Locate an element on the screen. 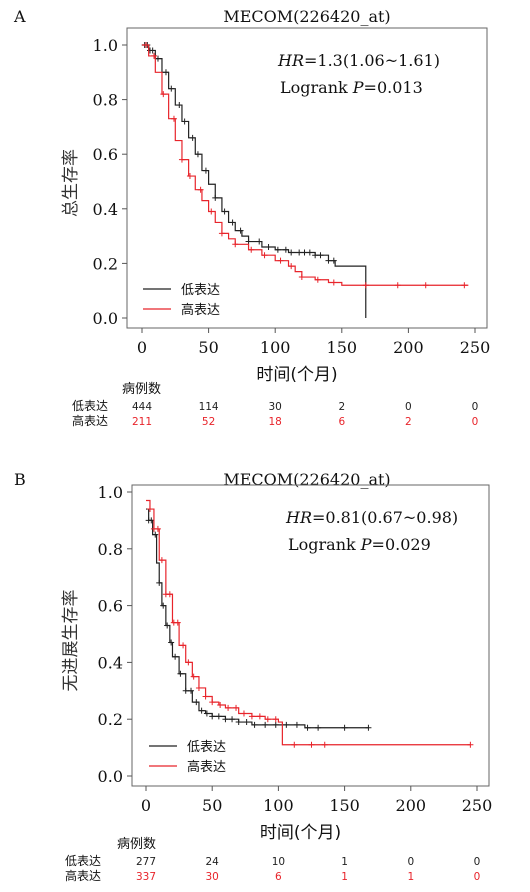  x-axis-label: 时间(个月) is located at coordinates (300, 833).